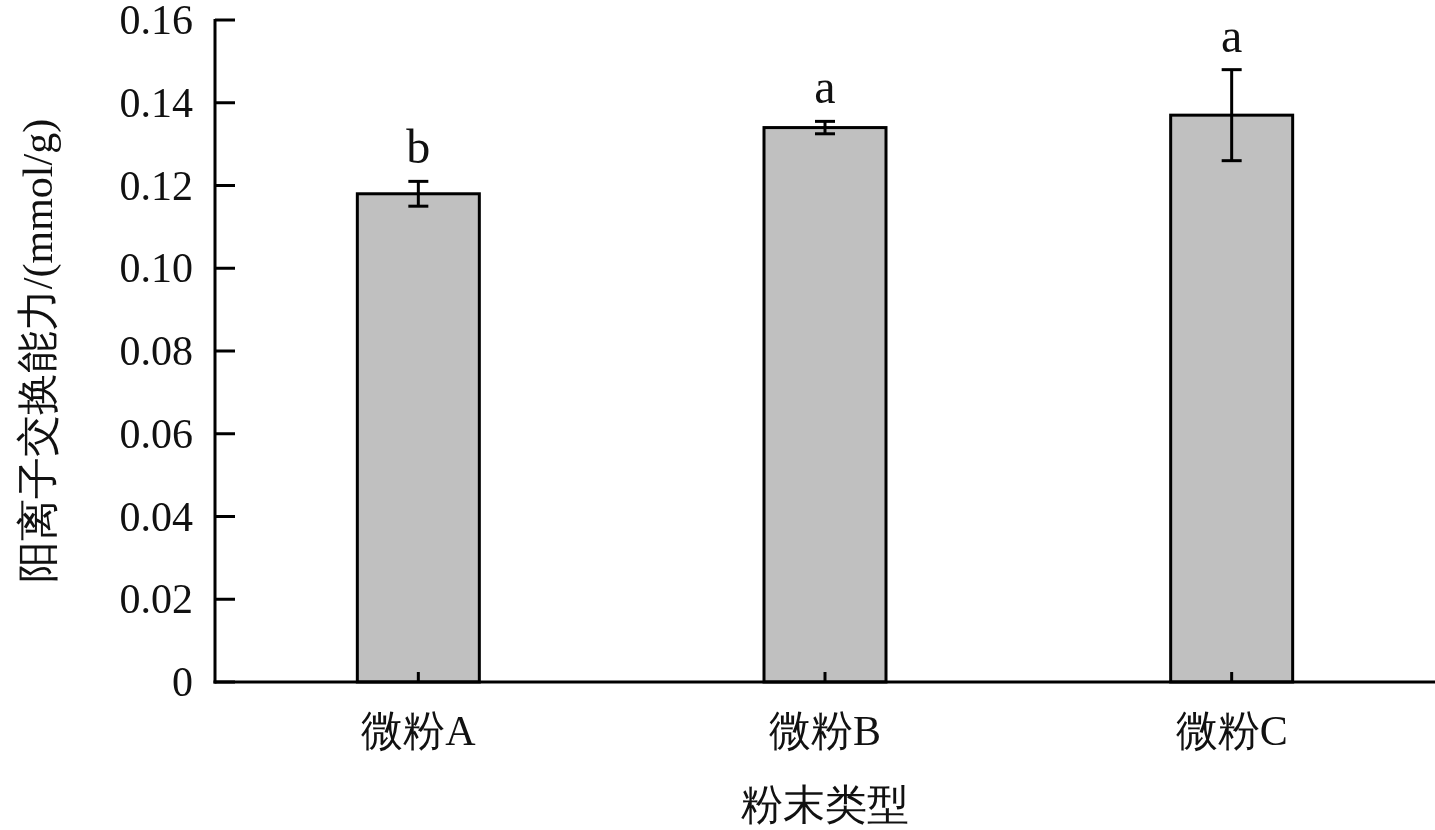 The width and height of the screenshot is (1435, 830). Describe the element at coordinates (418, 147) in the screenshot. I see `annotation: b` at that location.